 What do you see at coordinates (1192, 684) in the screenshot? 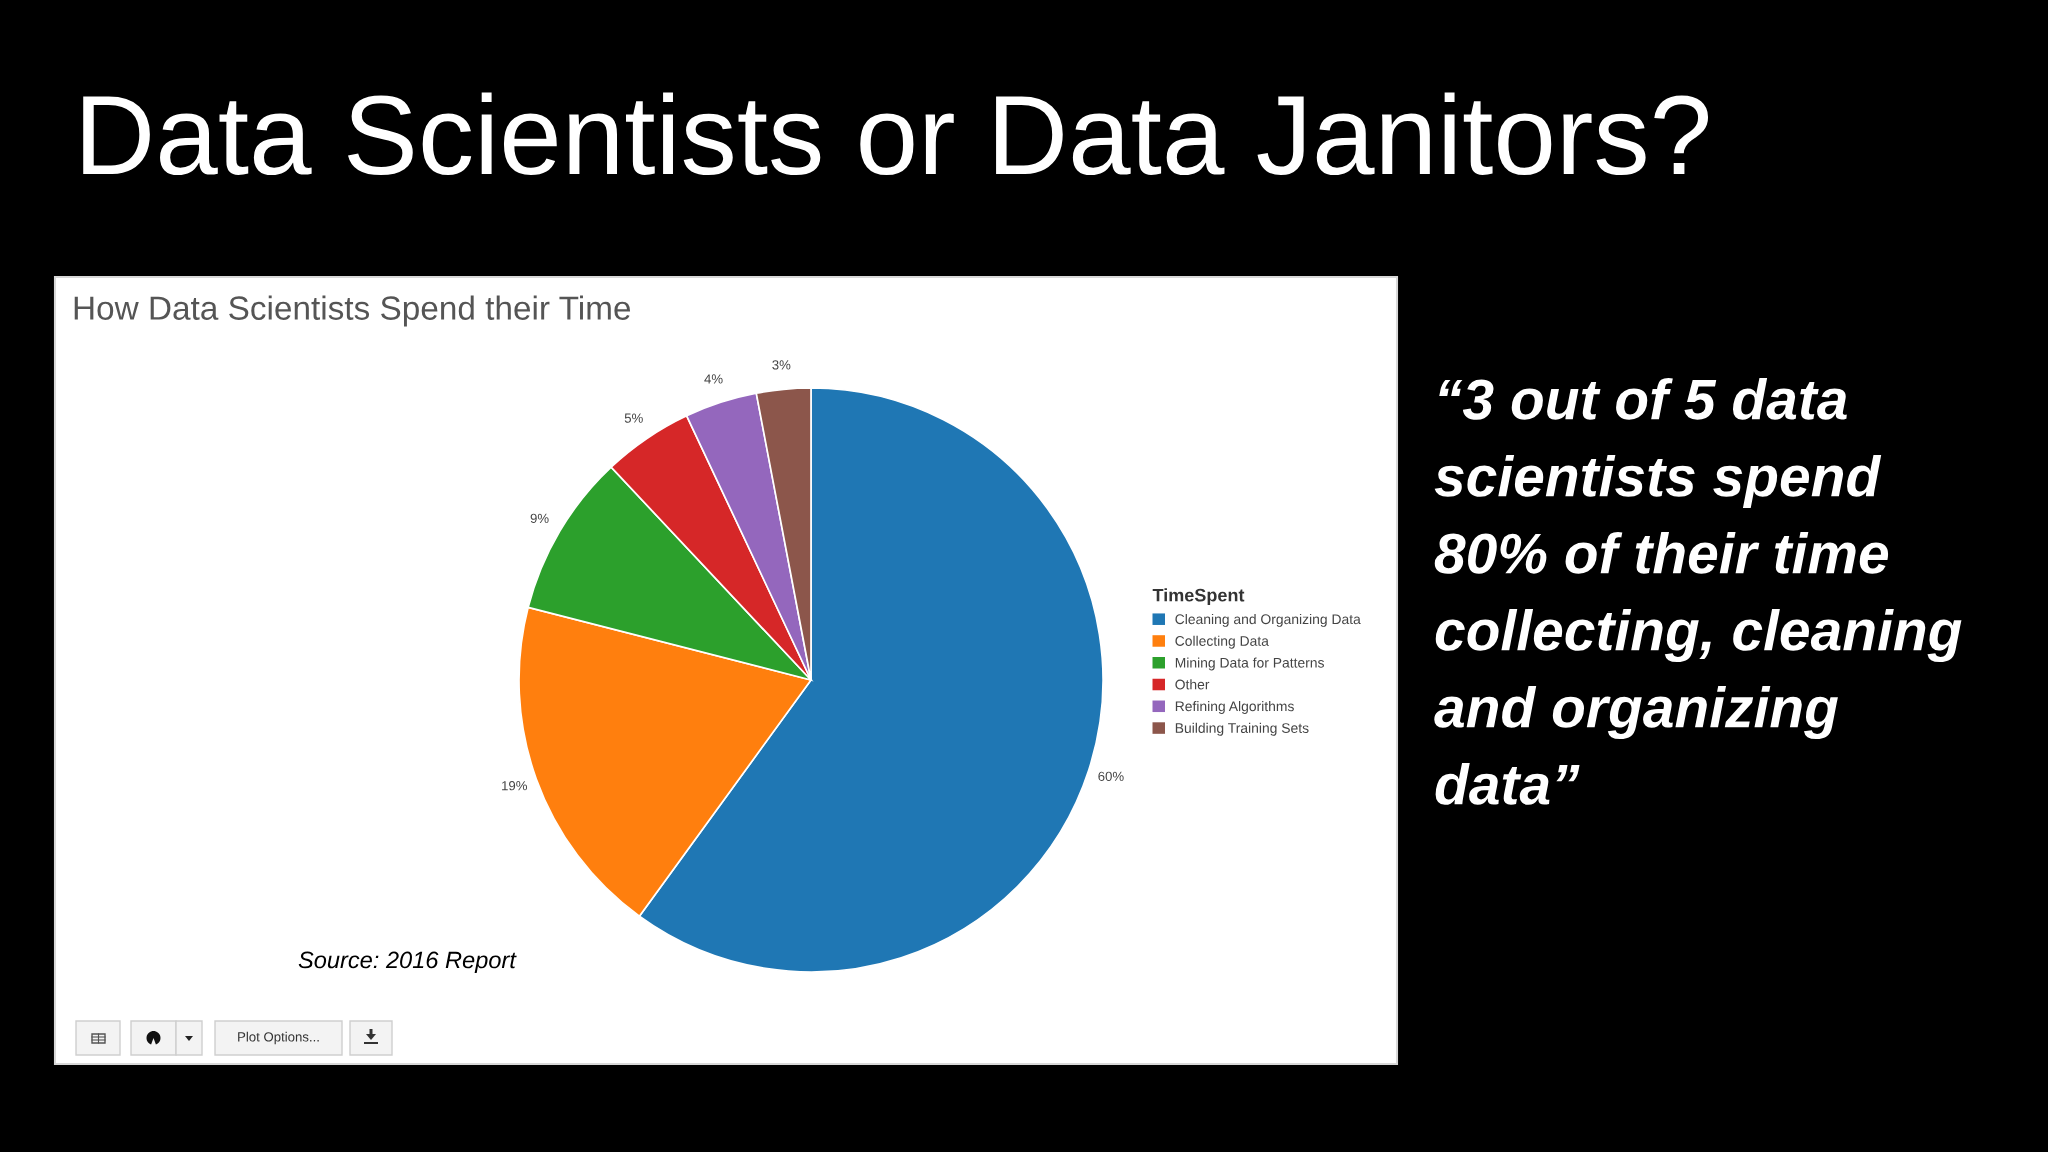
I see `legend-label: Other` at bounding box center [1192, 684].